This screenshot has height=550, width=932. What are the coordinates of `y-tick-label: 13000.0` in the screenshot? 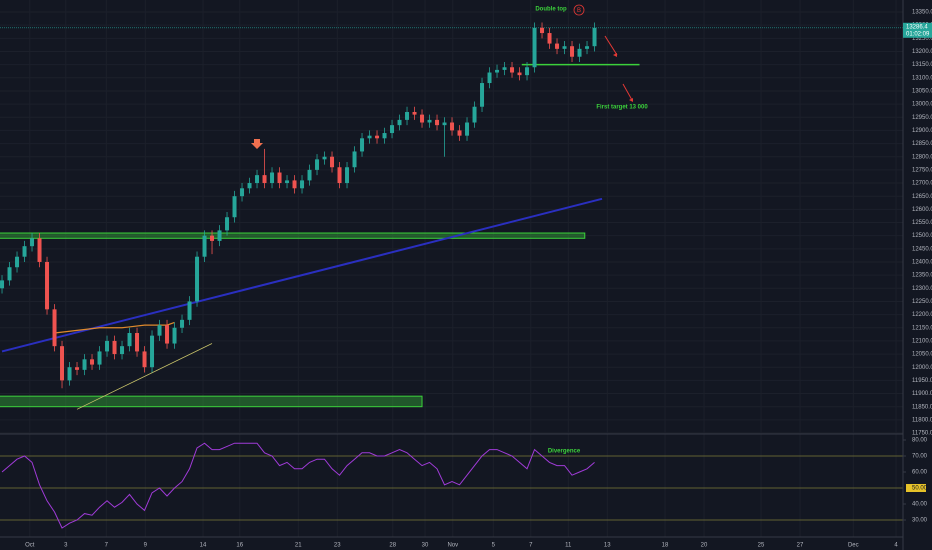 It's located at (922, 105).